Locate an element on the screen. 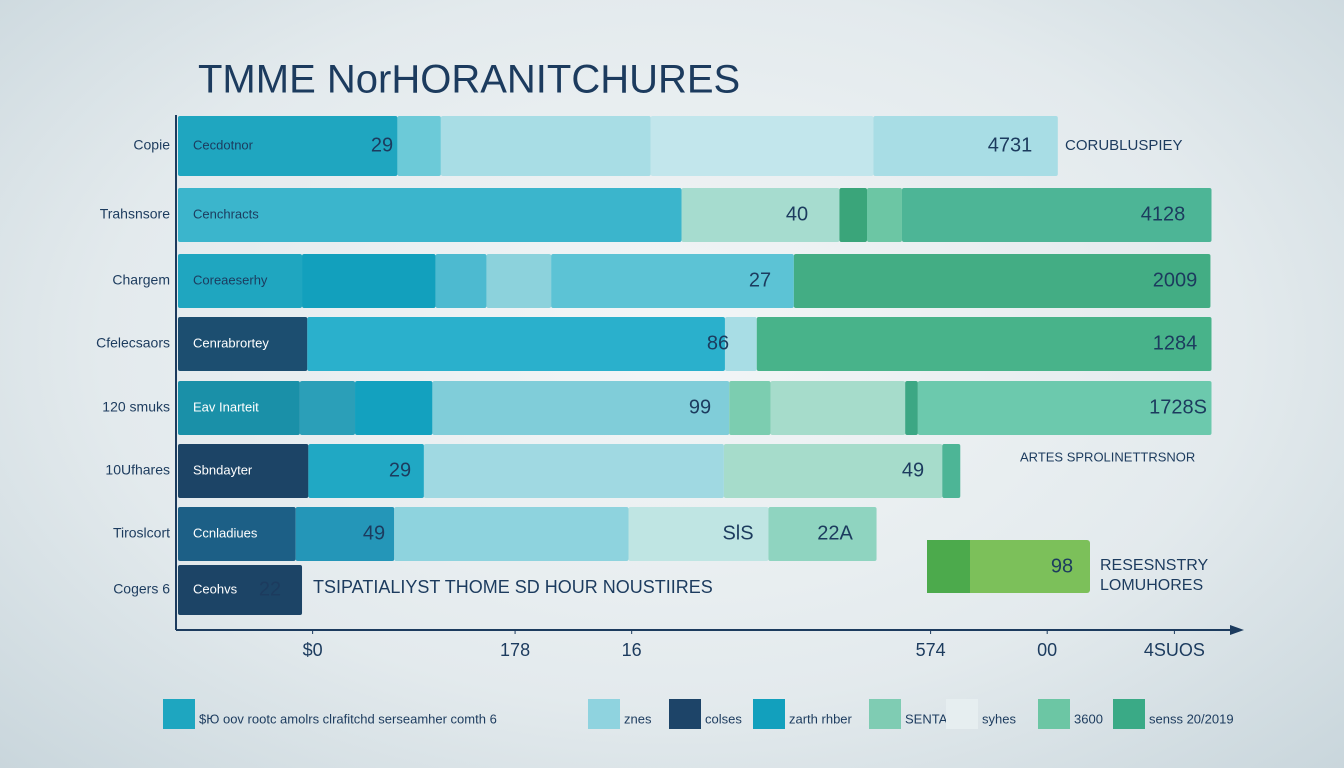 The image size is (1344, 768). chart-title: TMME NorHORANITCHURES is located at coordinates (469, 80).